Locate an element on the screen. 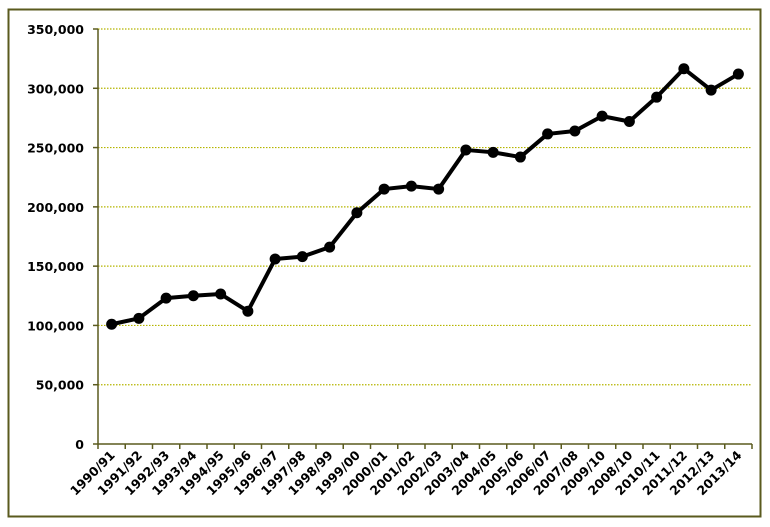 This screenshot has width=770, height=527. y-tick-label: 100,000 is located at coordinates (55, 325).